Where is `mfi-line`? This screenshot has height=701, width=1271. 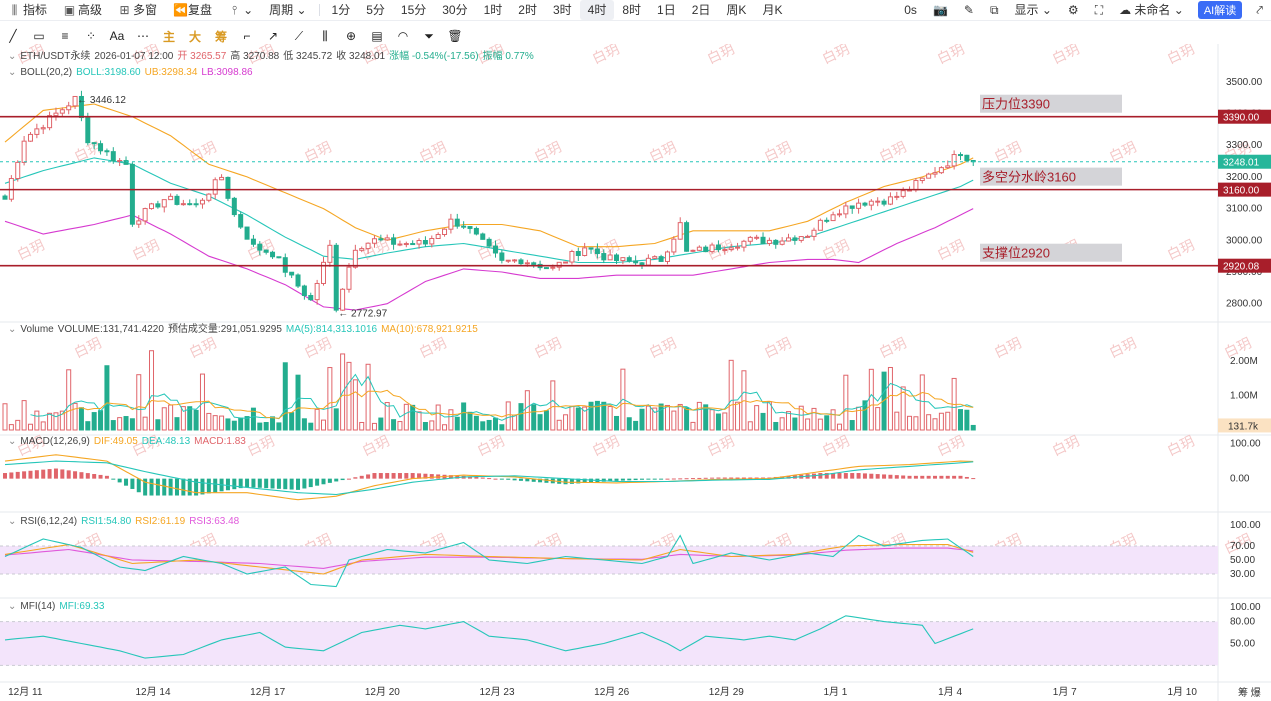 mfi-line is located at coordinates (489, 637).